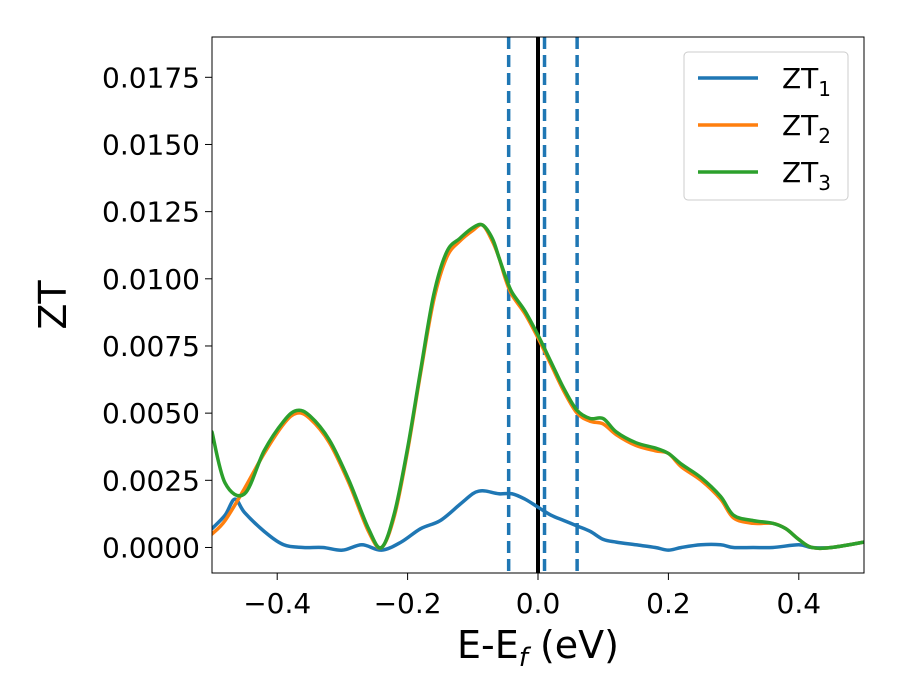  I want to click on legend-box, so click(766, 126).